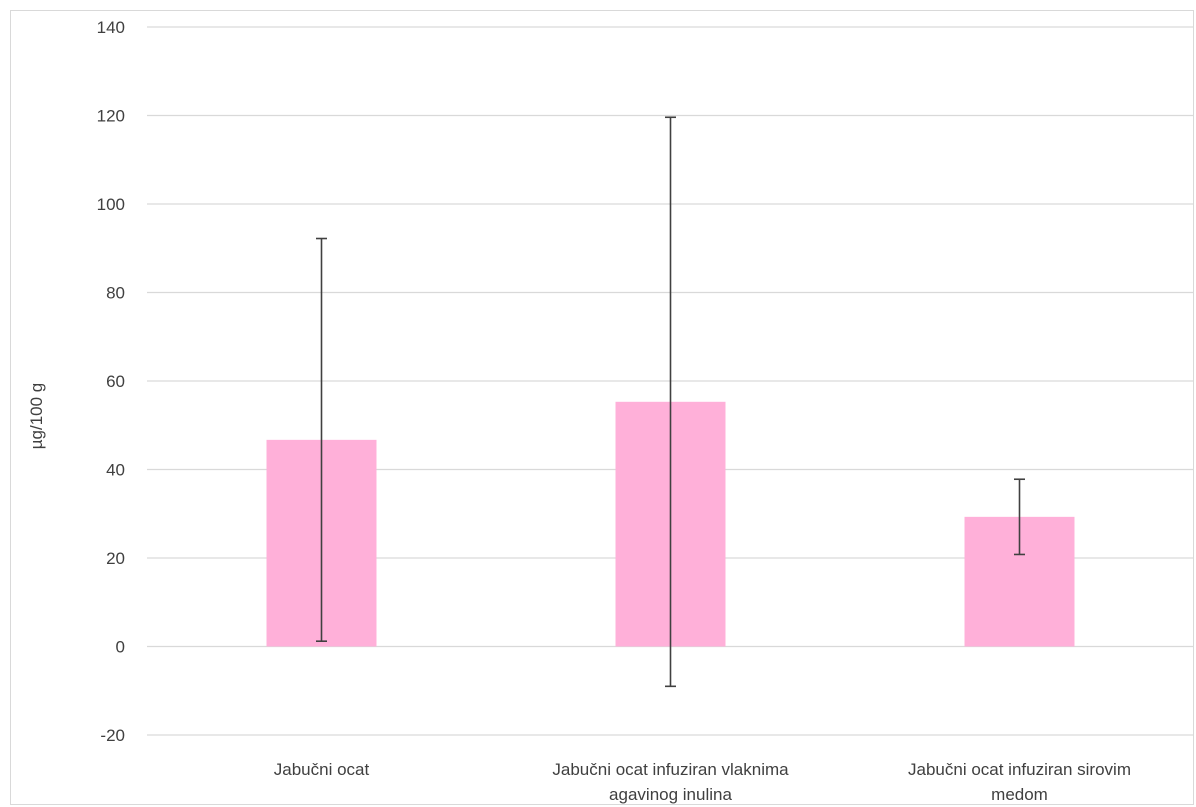 This screenshot has height=807, width=1196. Describe the element at coordinates (111, 27) in the screenshot. I see `y-tick-label: 140` at that location.